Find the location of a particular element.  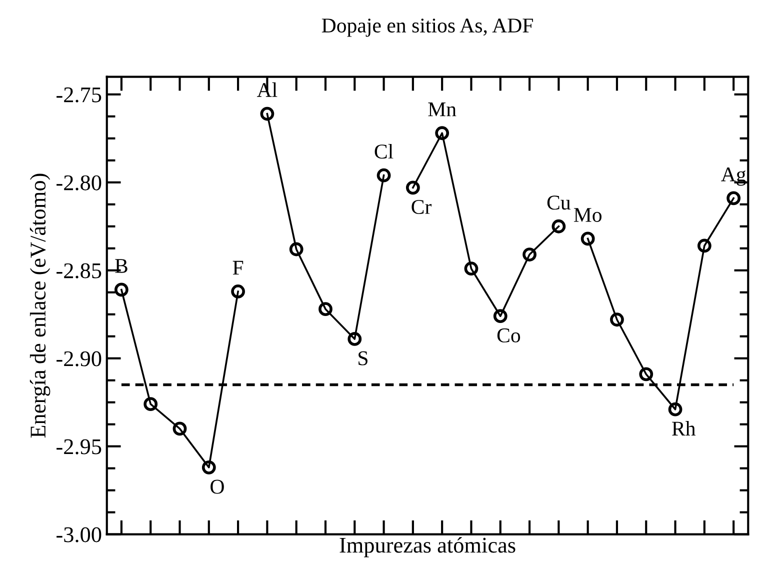

y-tick-label: -2.85 is located at coordinates (79, 270).